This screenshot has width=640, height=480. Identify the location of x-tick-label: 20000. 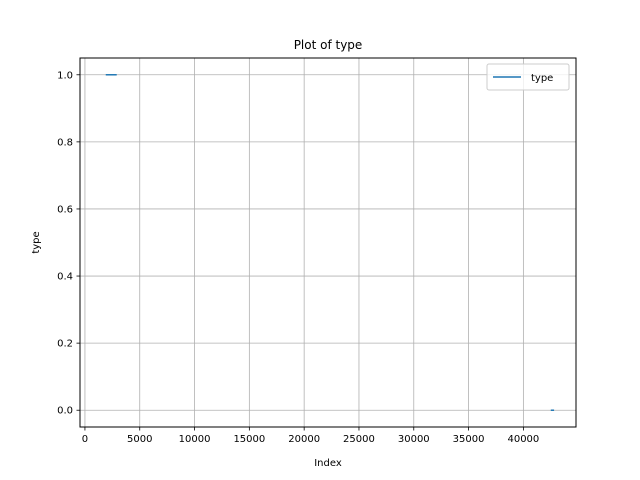
(304, 439).